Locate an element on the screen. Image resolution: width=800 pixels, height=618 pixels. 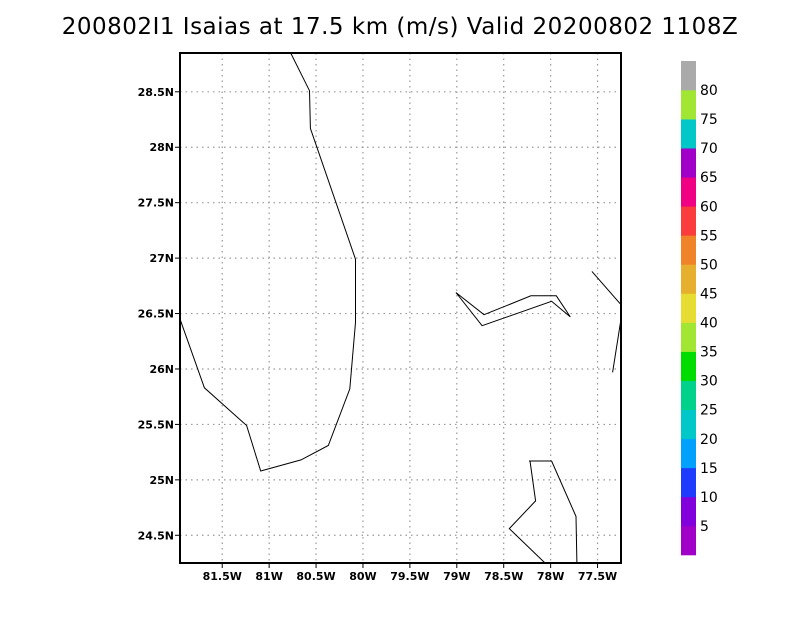
lon-tick-label: 79.5W is located at coordinates (409, 576).